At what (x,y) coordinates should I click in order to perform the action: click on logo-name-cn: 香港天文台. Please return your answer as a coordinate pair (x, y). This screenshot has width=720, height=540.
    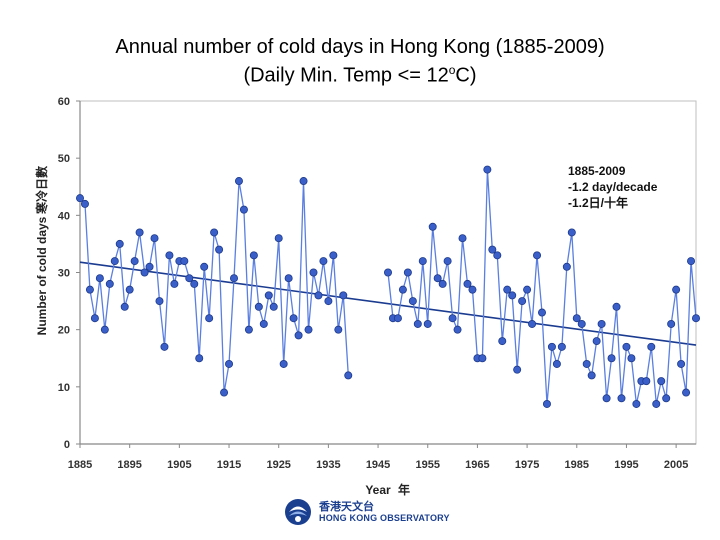
    Looking at the image, I should click on (346, 506).